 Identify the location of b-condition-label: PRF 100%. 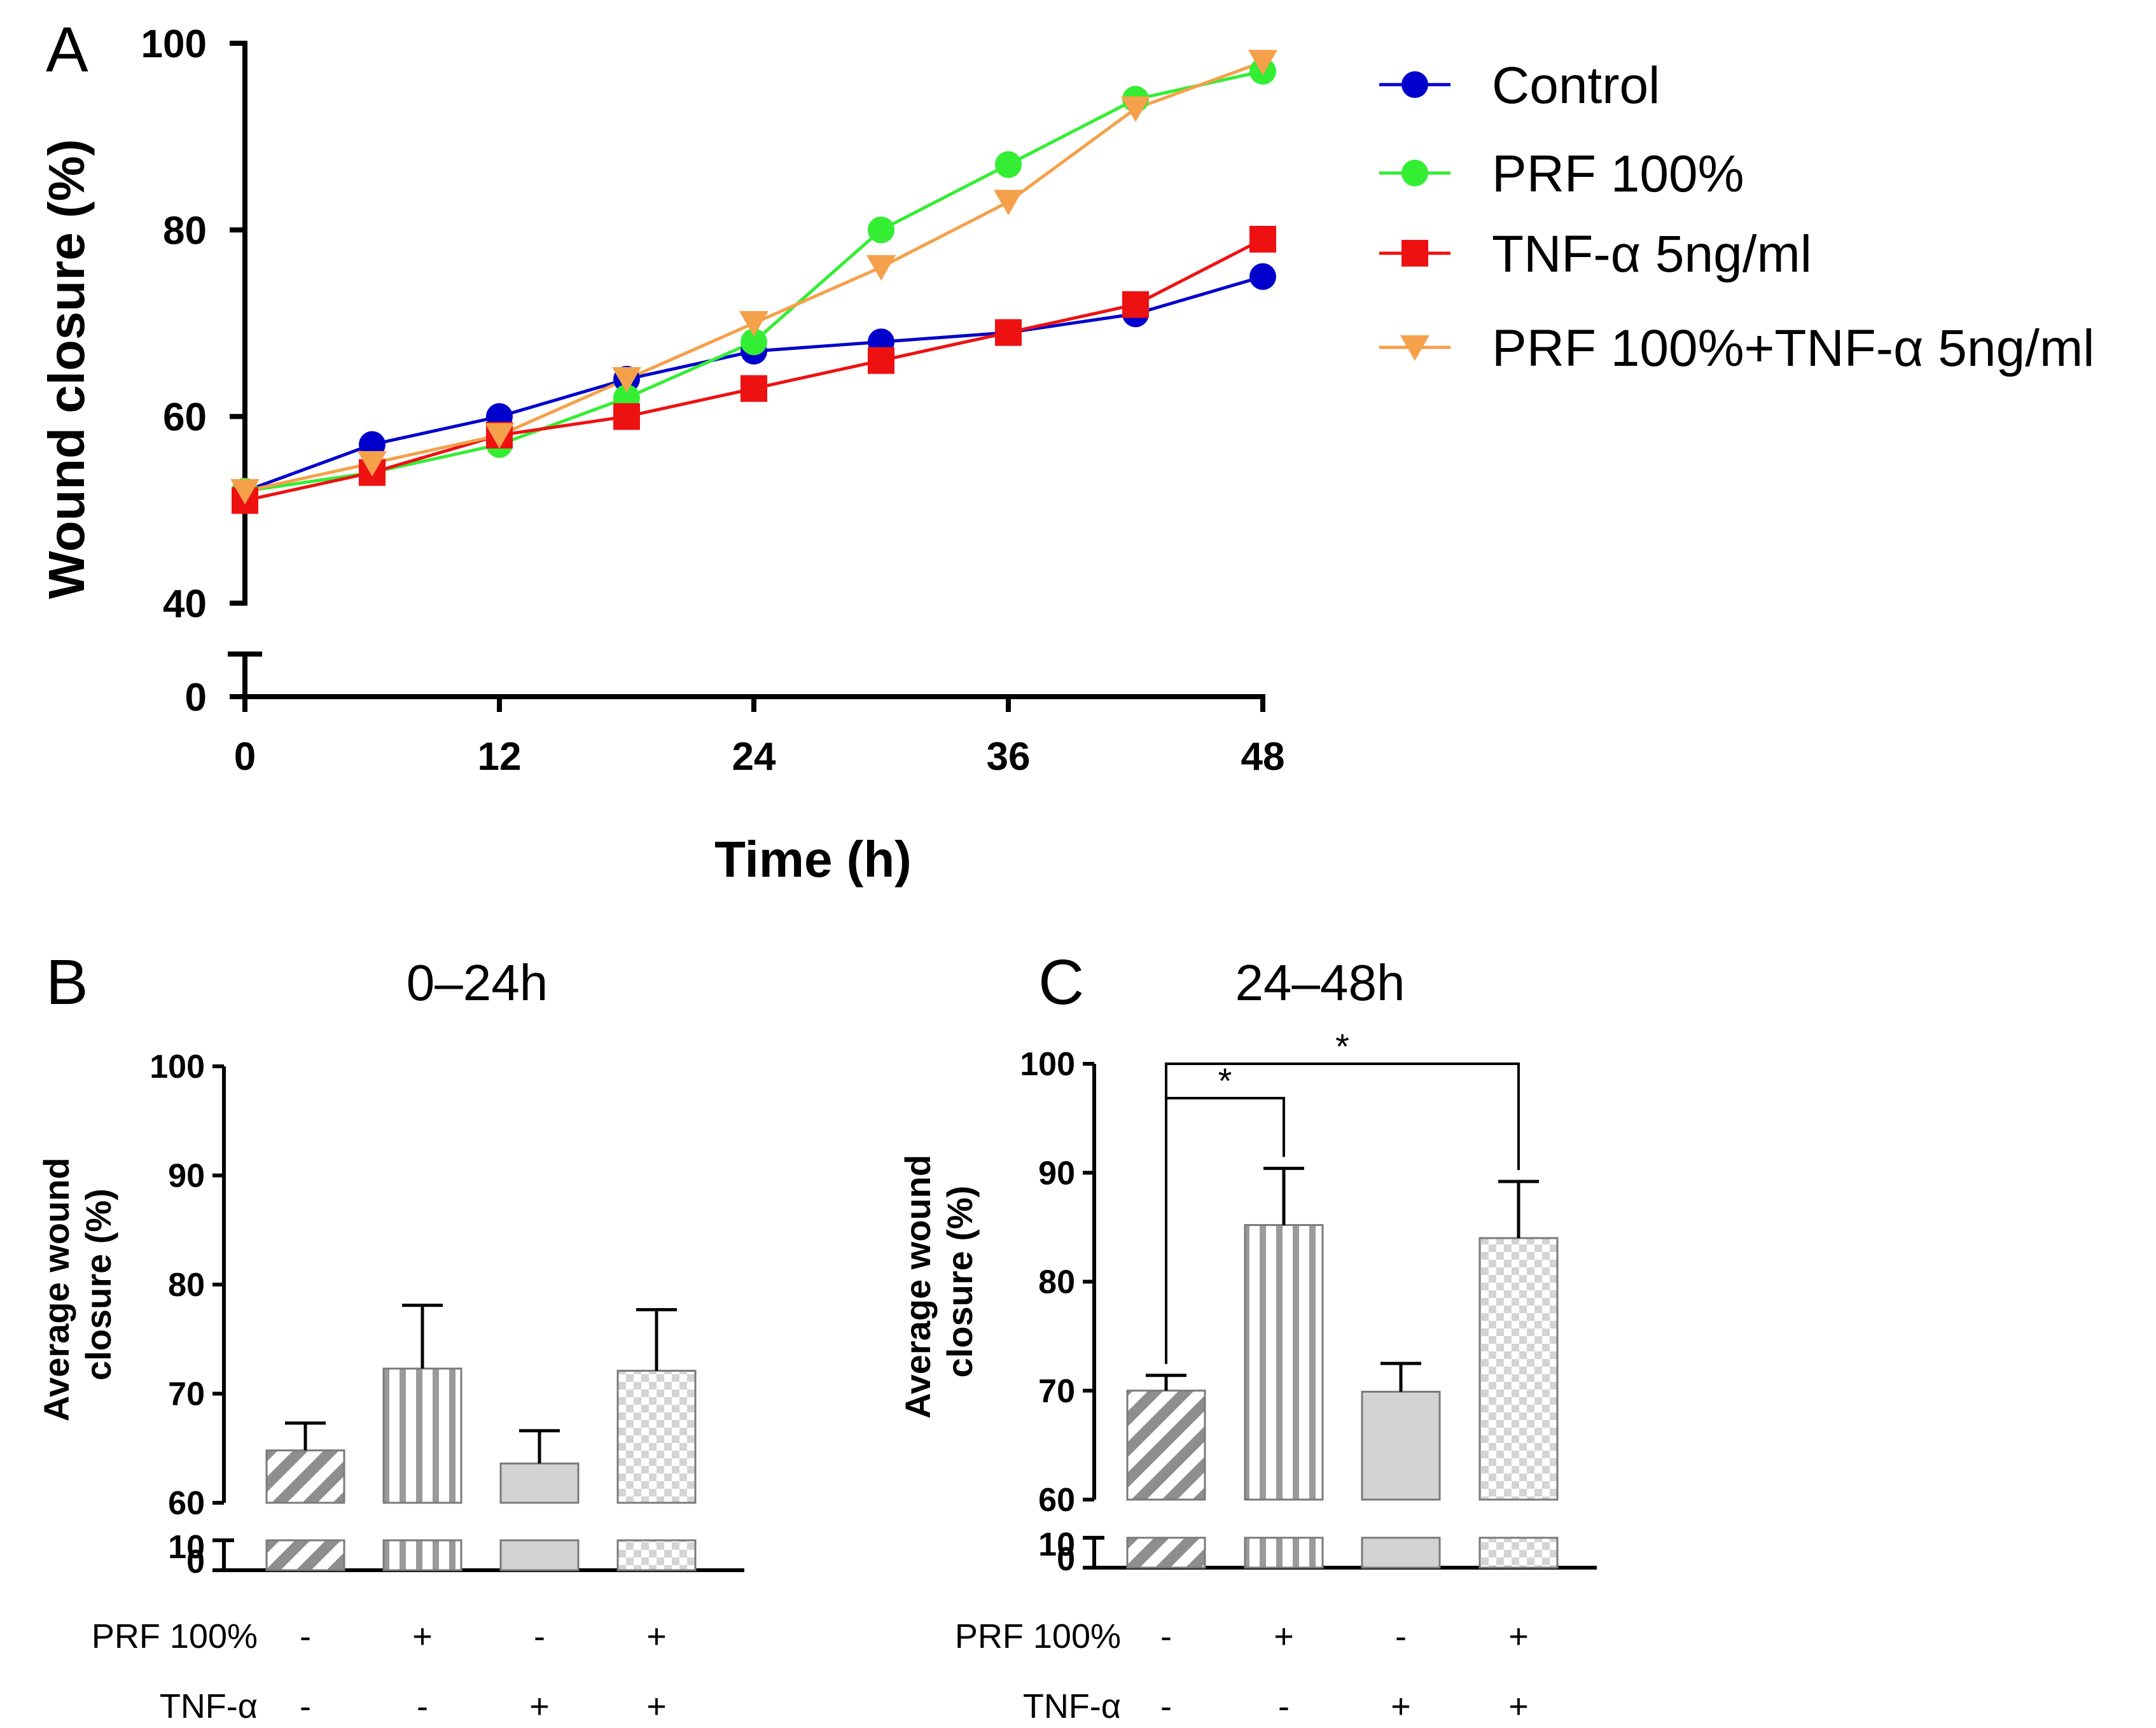
(175, 1636).